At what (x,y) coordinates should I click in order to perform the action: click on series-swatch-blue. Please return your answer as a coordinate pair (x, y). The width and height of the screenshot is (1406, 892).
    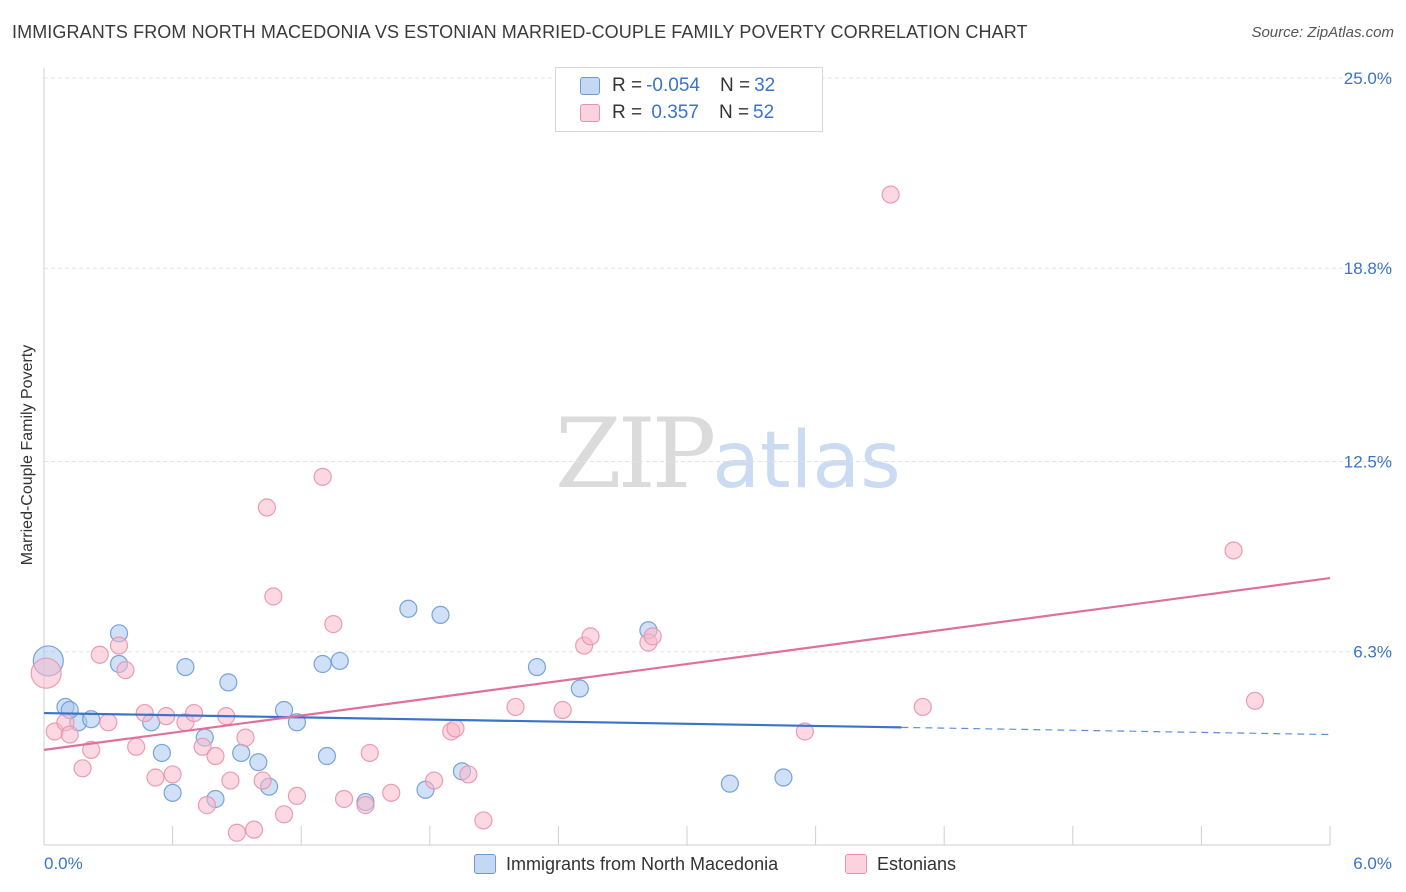
    Looking at the image, I should click on (485, 864).